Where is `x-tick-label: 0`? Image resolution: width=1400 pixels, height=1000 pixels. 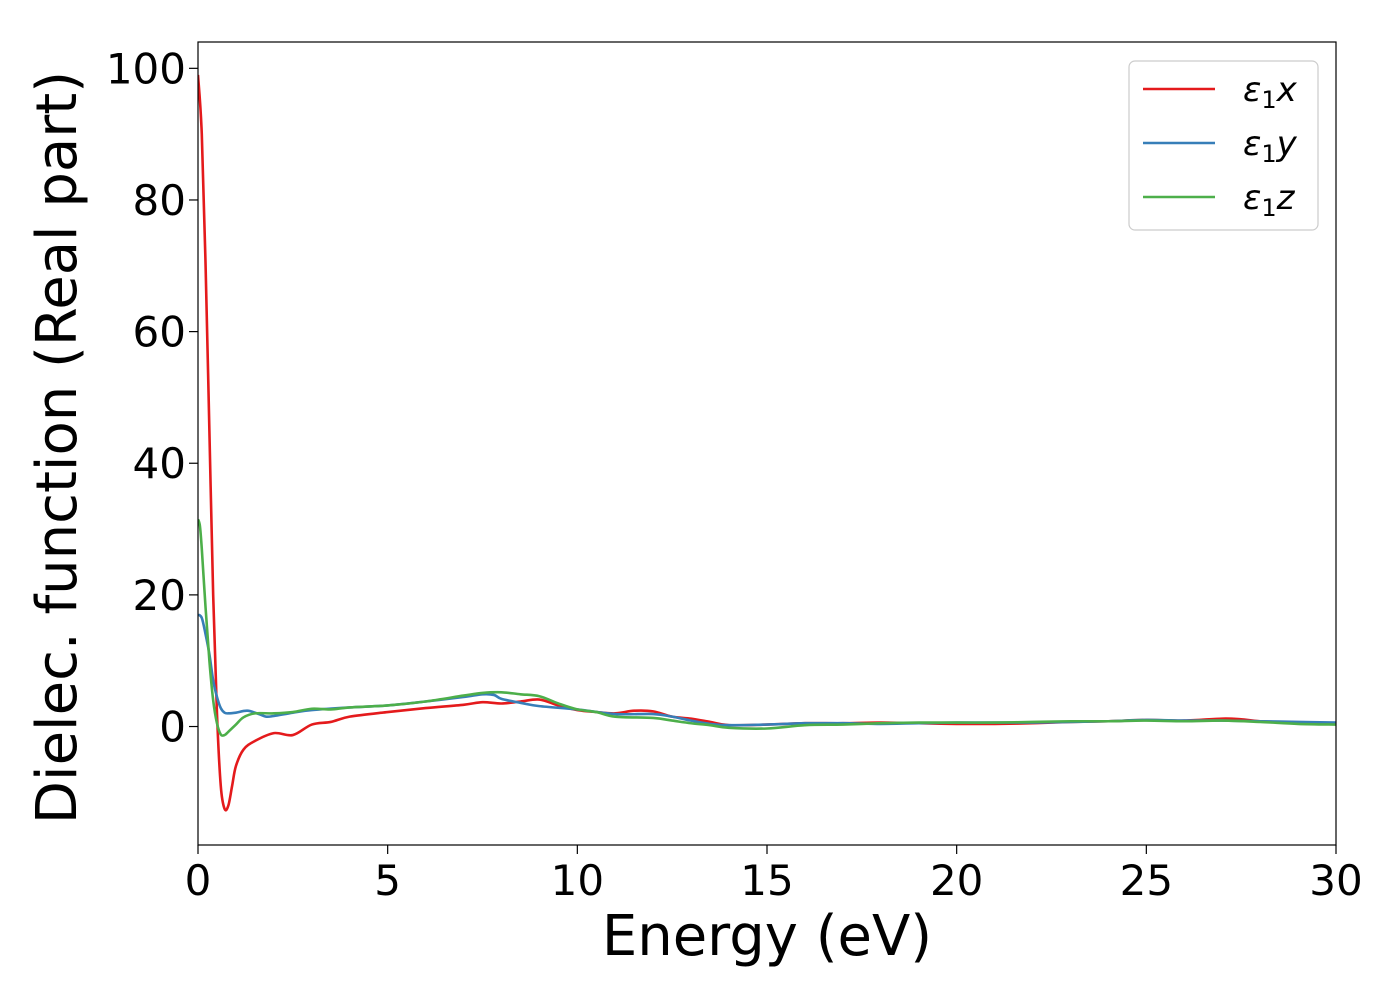
x-tick-label: 0 is located at coordinates (198, 880).